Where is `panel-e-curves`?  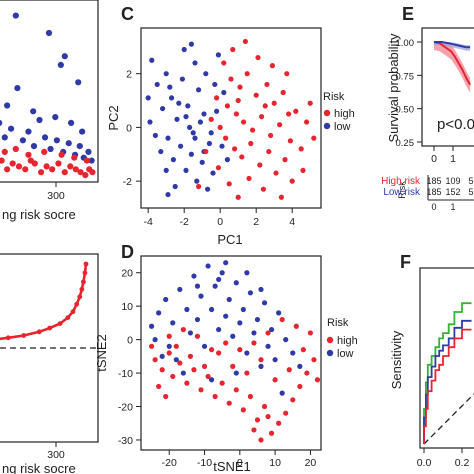 panel-e-curves is located at coordinates (452, 67).